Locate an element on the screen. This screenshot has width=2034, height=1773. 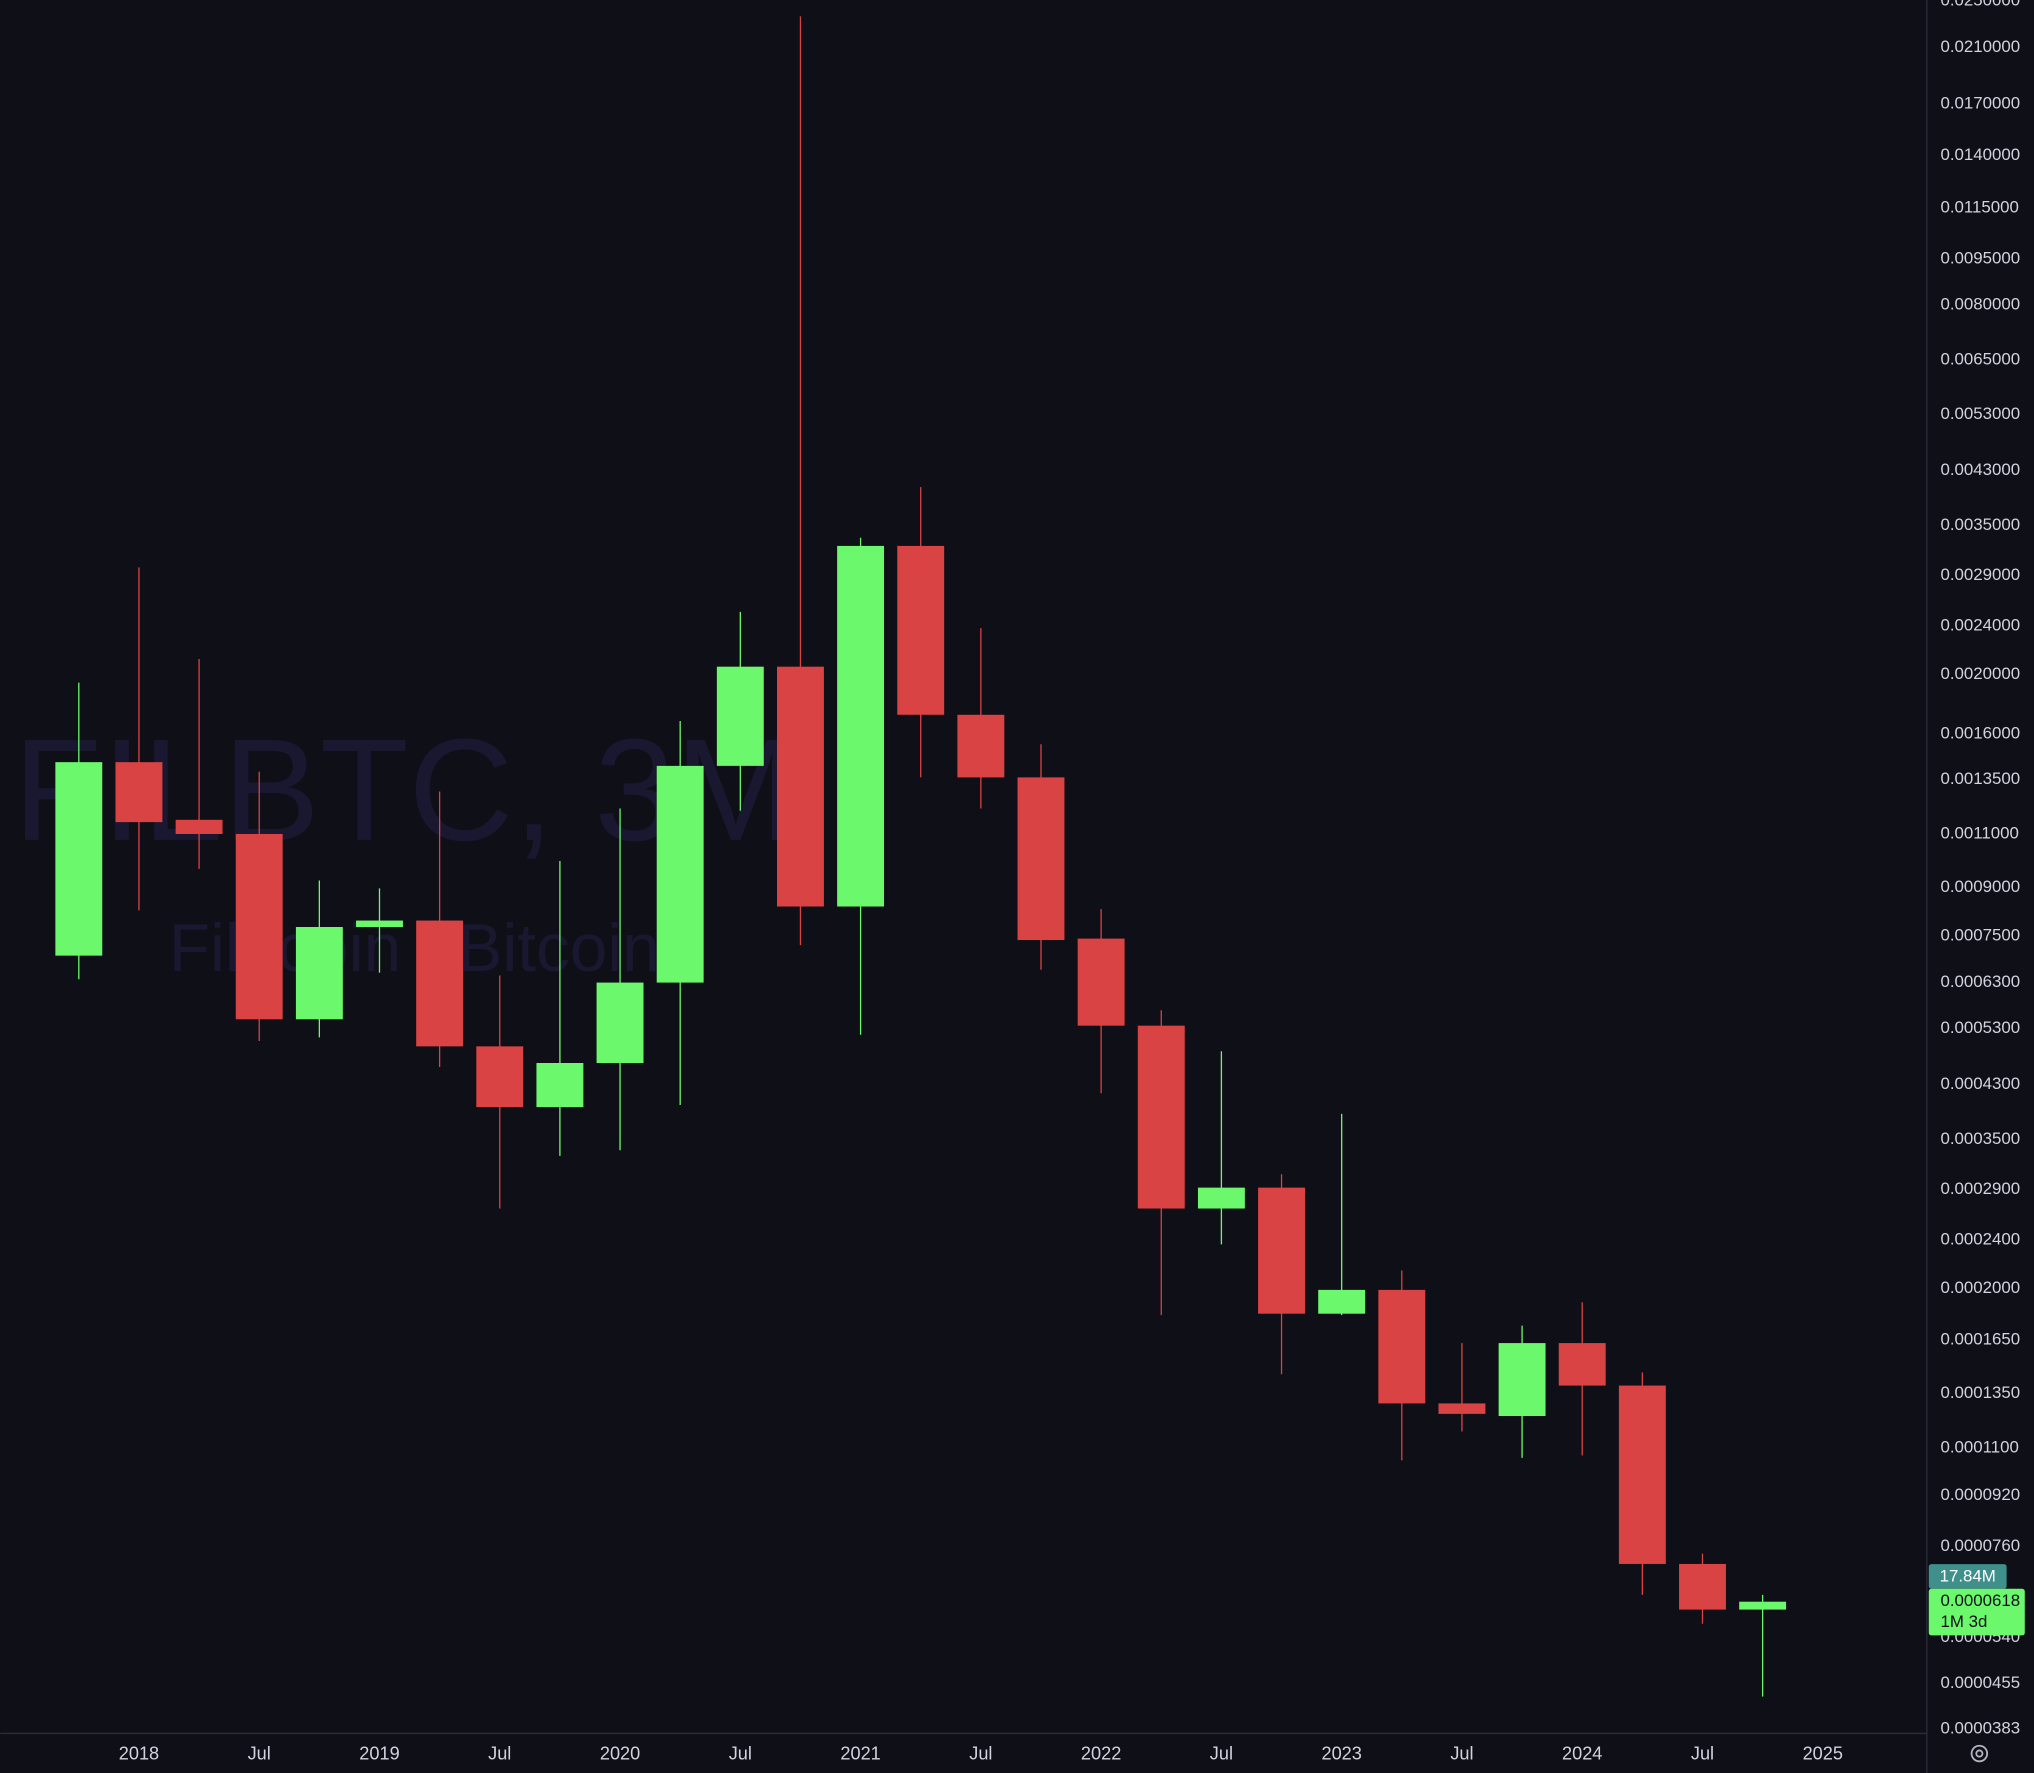
x-tick-label: 2019 is located at coordinates (379, 1754).